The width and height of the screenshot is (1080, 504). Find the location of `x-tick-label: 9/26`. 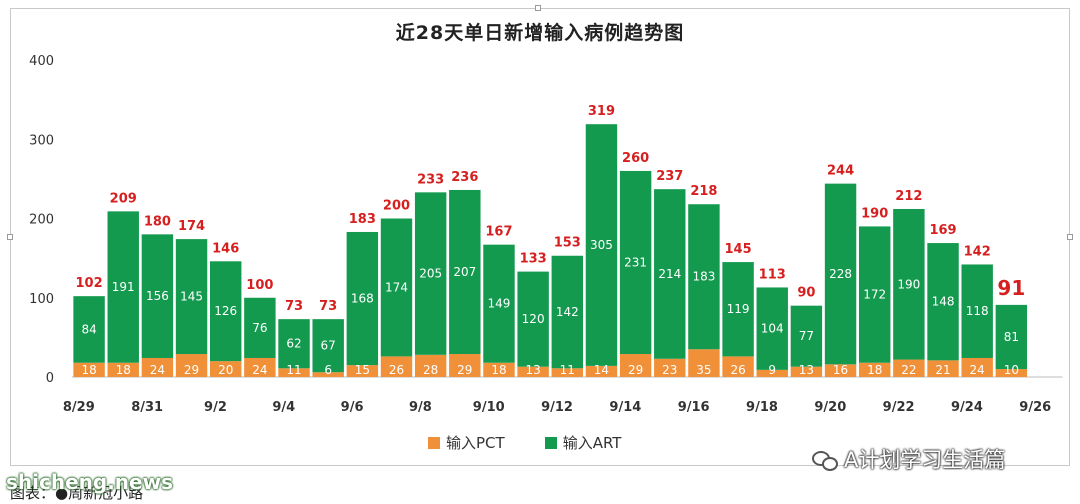

x-tick-label: 9/26 is located at coordinates (1035, 407).